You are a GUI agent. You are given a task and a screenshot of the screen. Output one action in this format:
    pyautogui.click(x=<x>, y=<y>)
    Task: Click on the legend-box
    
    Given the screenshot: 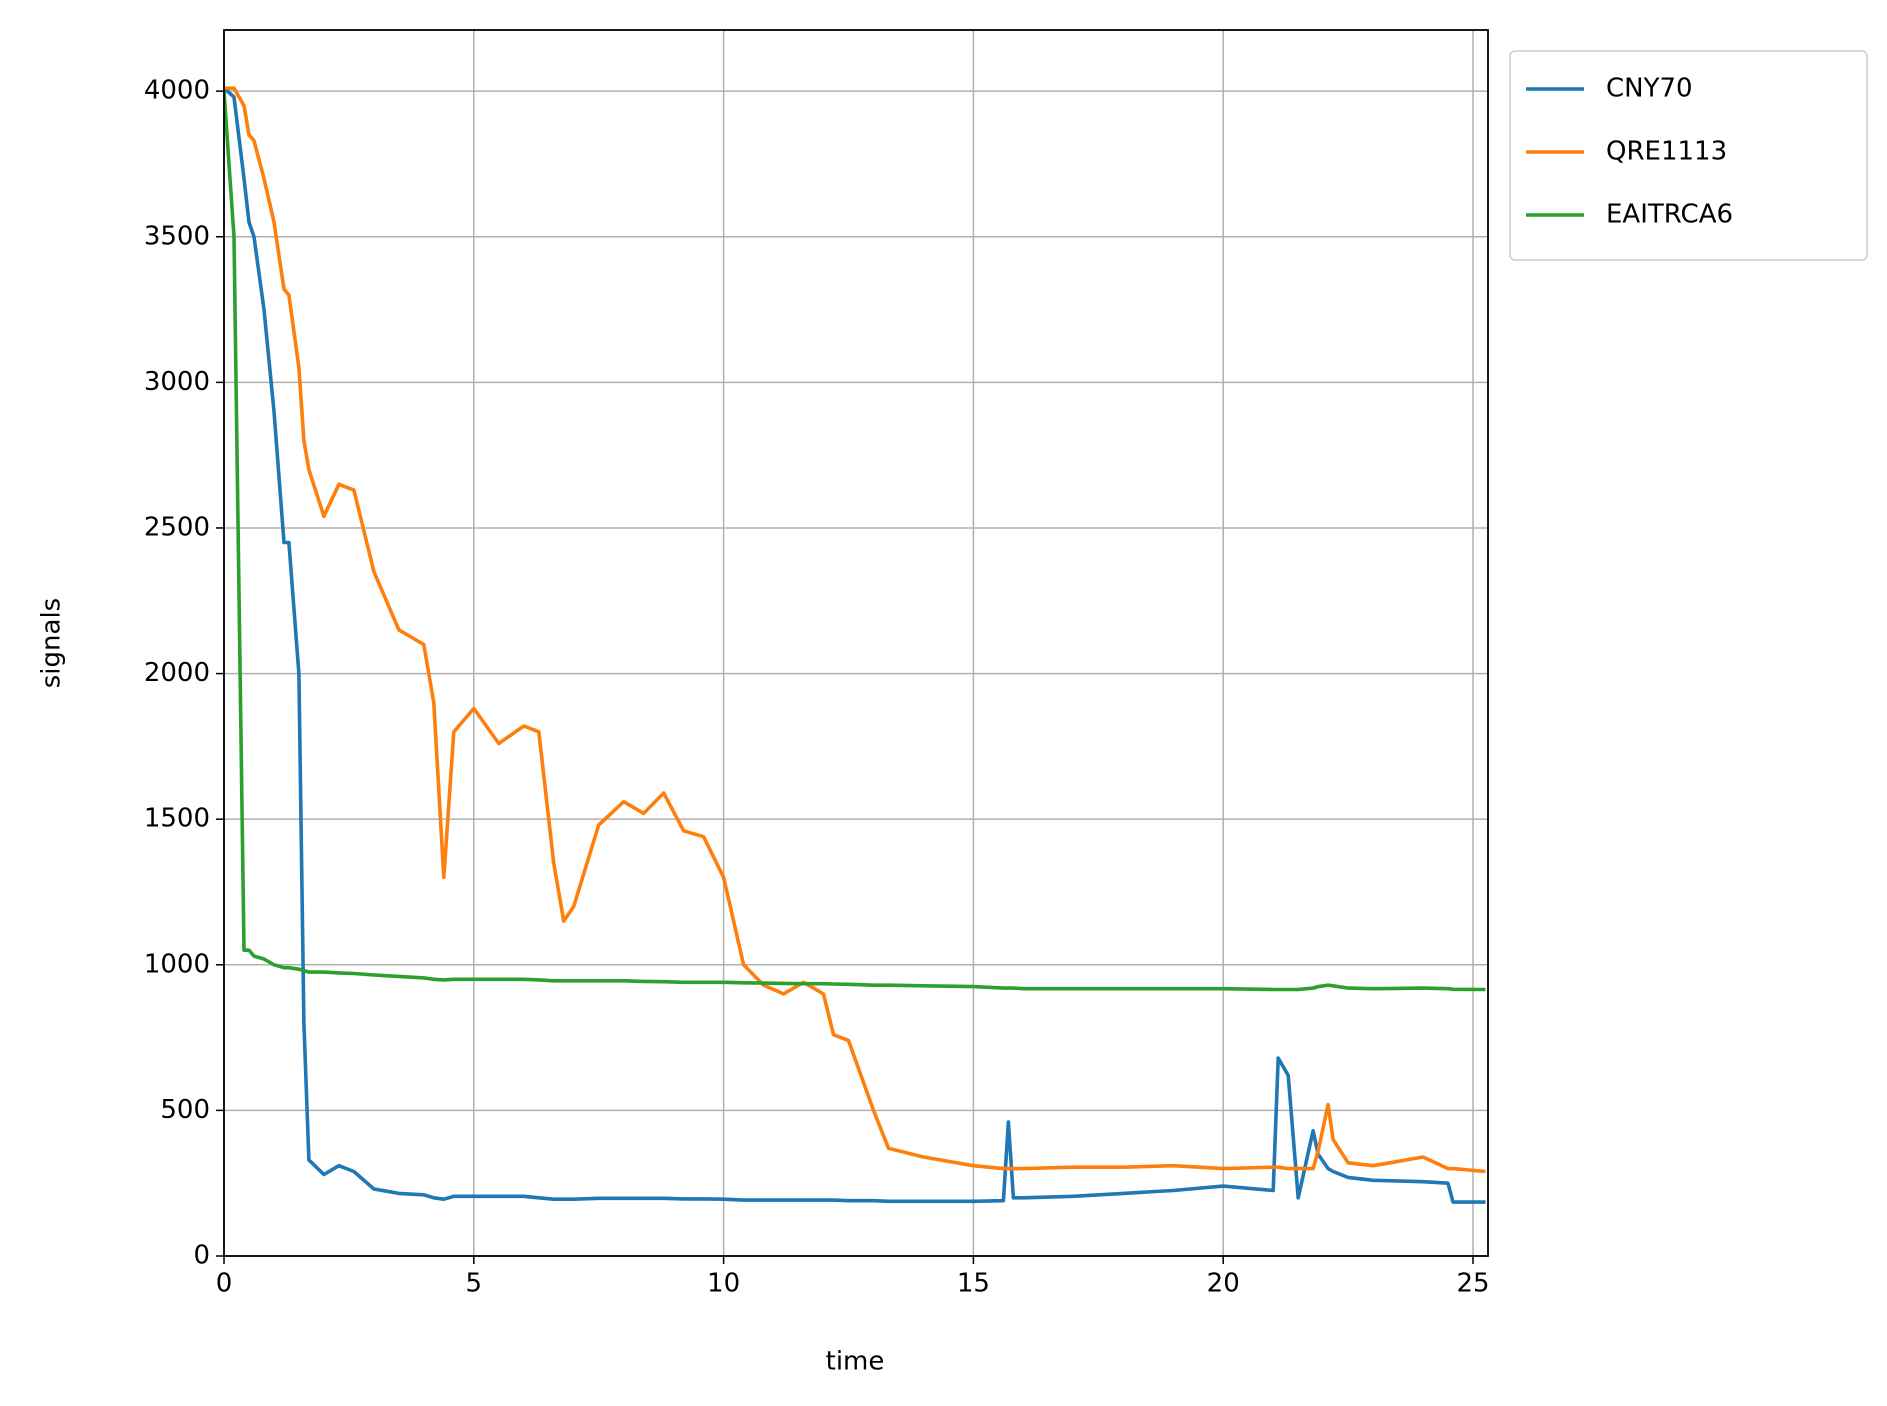 What is the action you would take?
    pyautogui.click(x=1688, y=155)
    